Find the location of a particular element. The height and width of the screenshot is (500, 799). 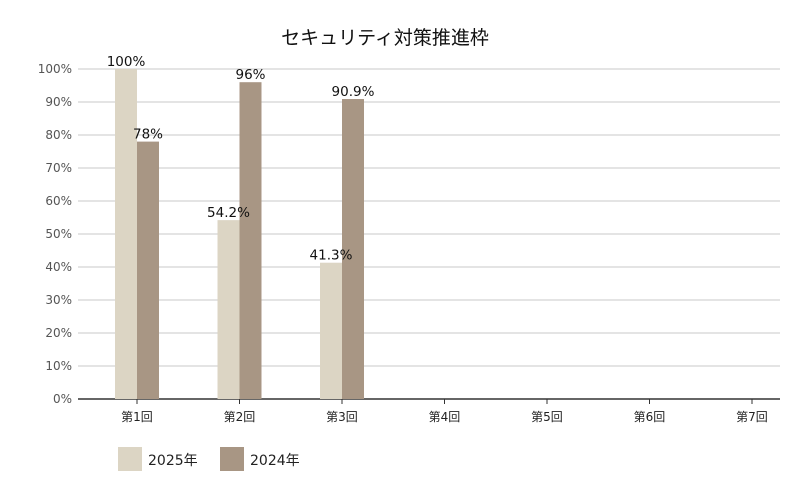

data-label: 90.9% is located at coordinates (353, 92).